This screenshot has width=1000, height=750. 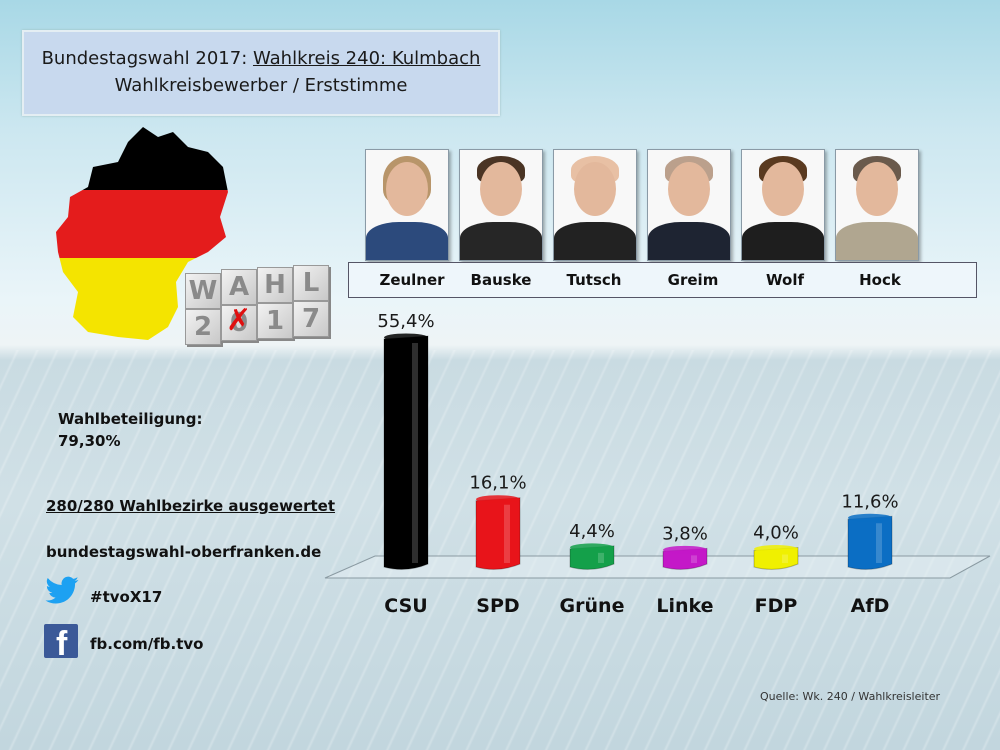 I want to click on title-prefix: Bundestagswahl 2017:, so click(x=147, y=58).